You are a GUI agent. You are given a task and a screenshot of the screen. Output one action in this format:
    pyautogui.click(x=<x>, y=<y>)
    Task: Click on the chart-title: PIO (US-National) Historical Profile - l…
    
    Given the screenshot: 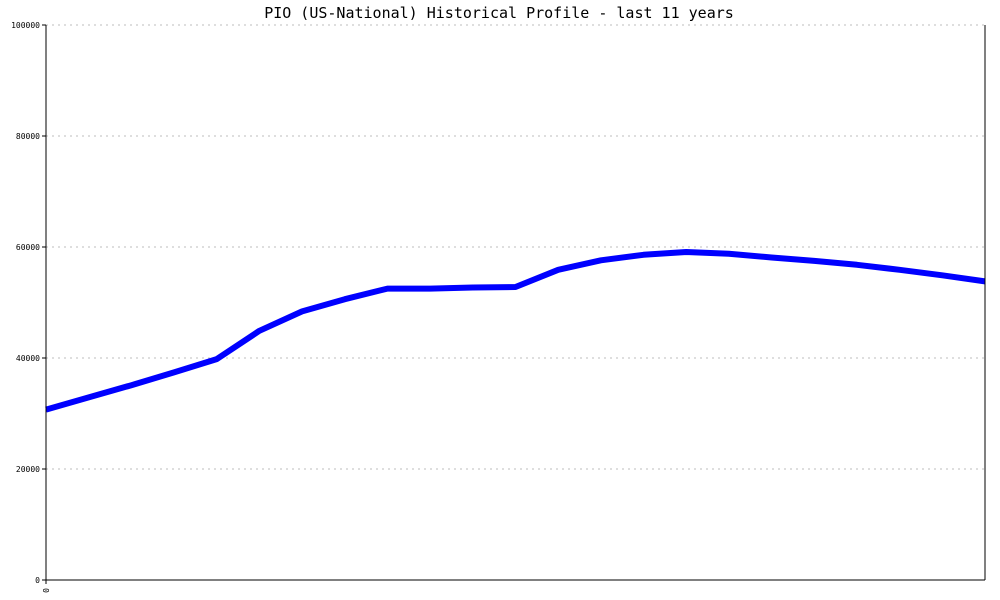 What is the action you would take?
    pyautogui.click(x=499, y=13)
    